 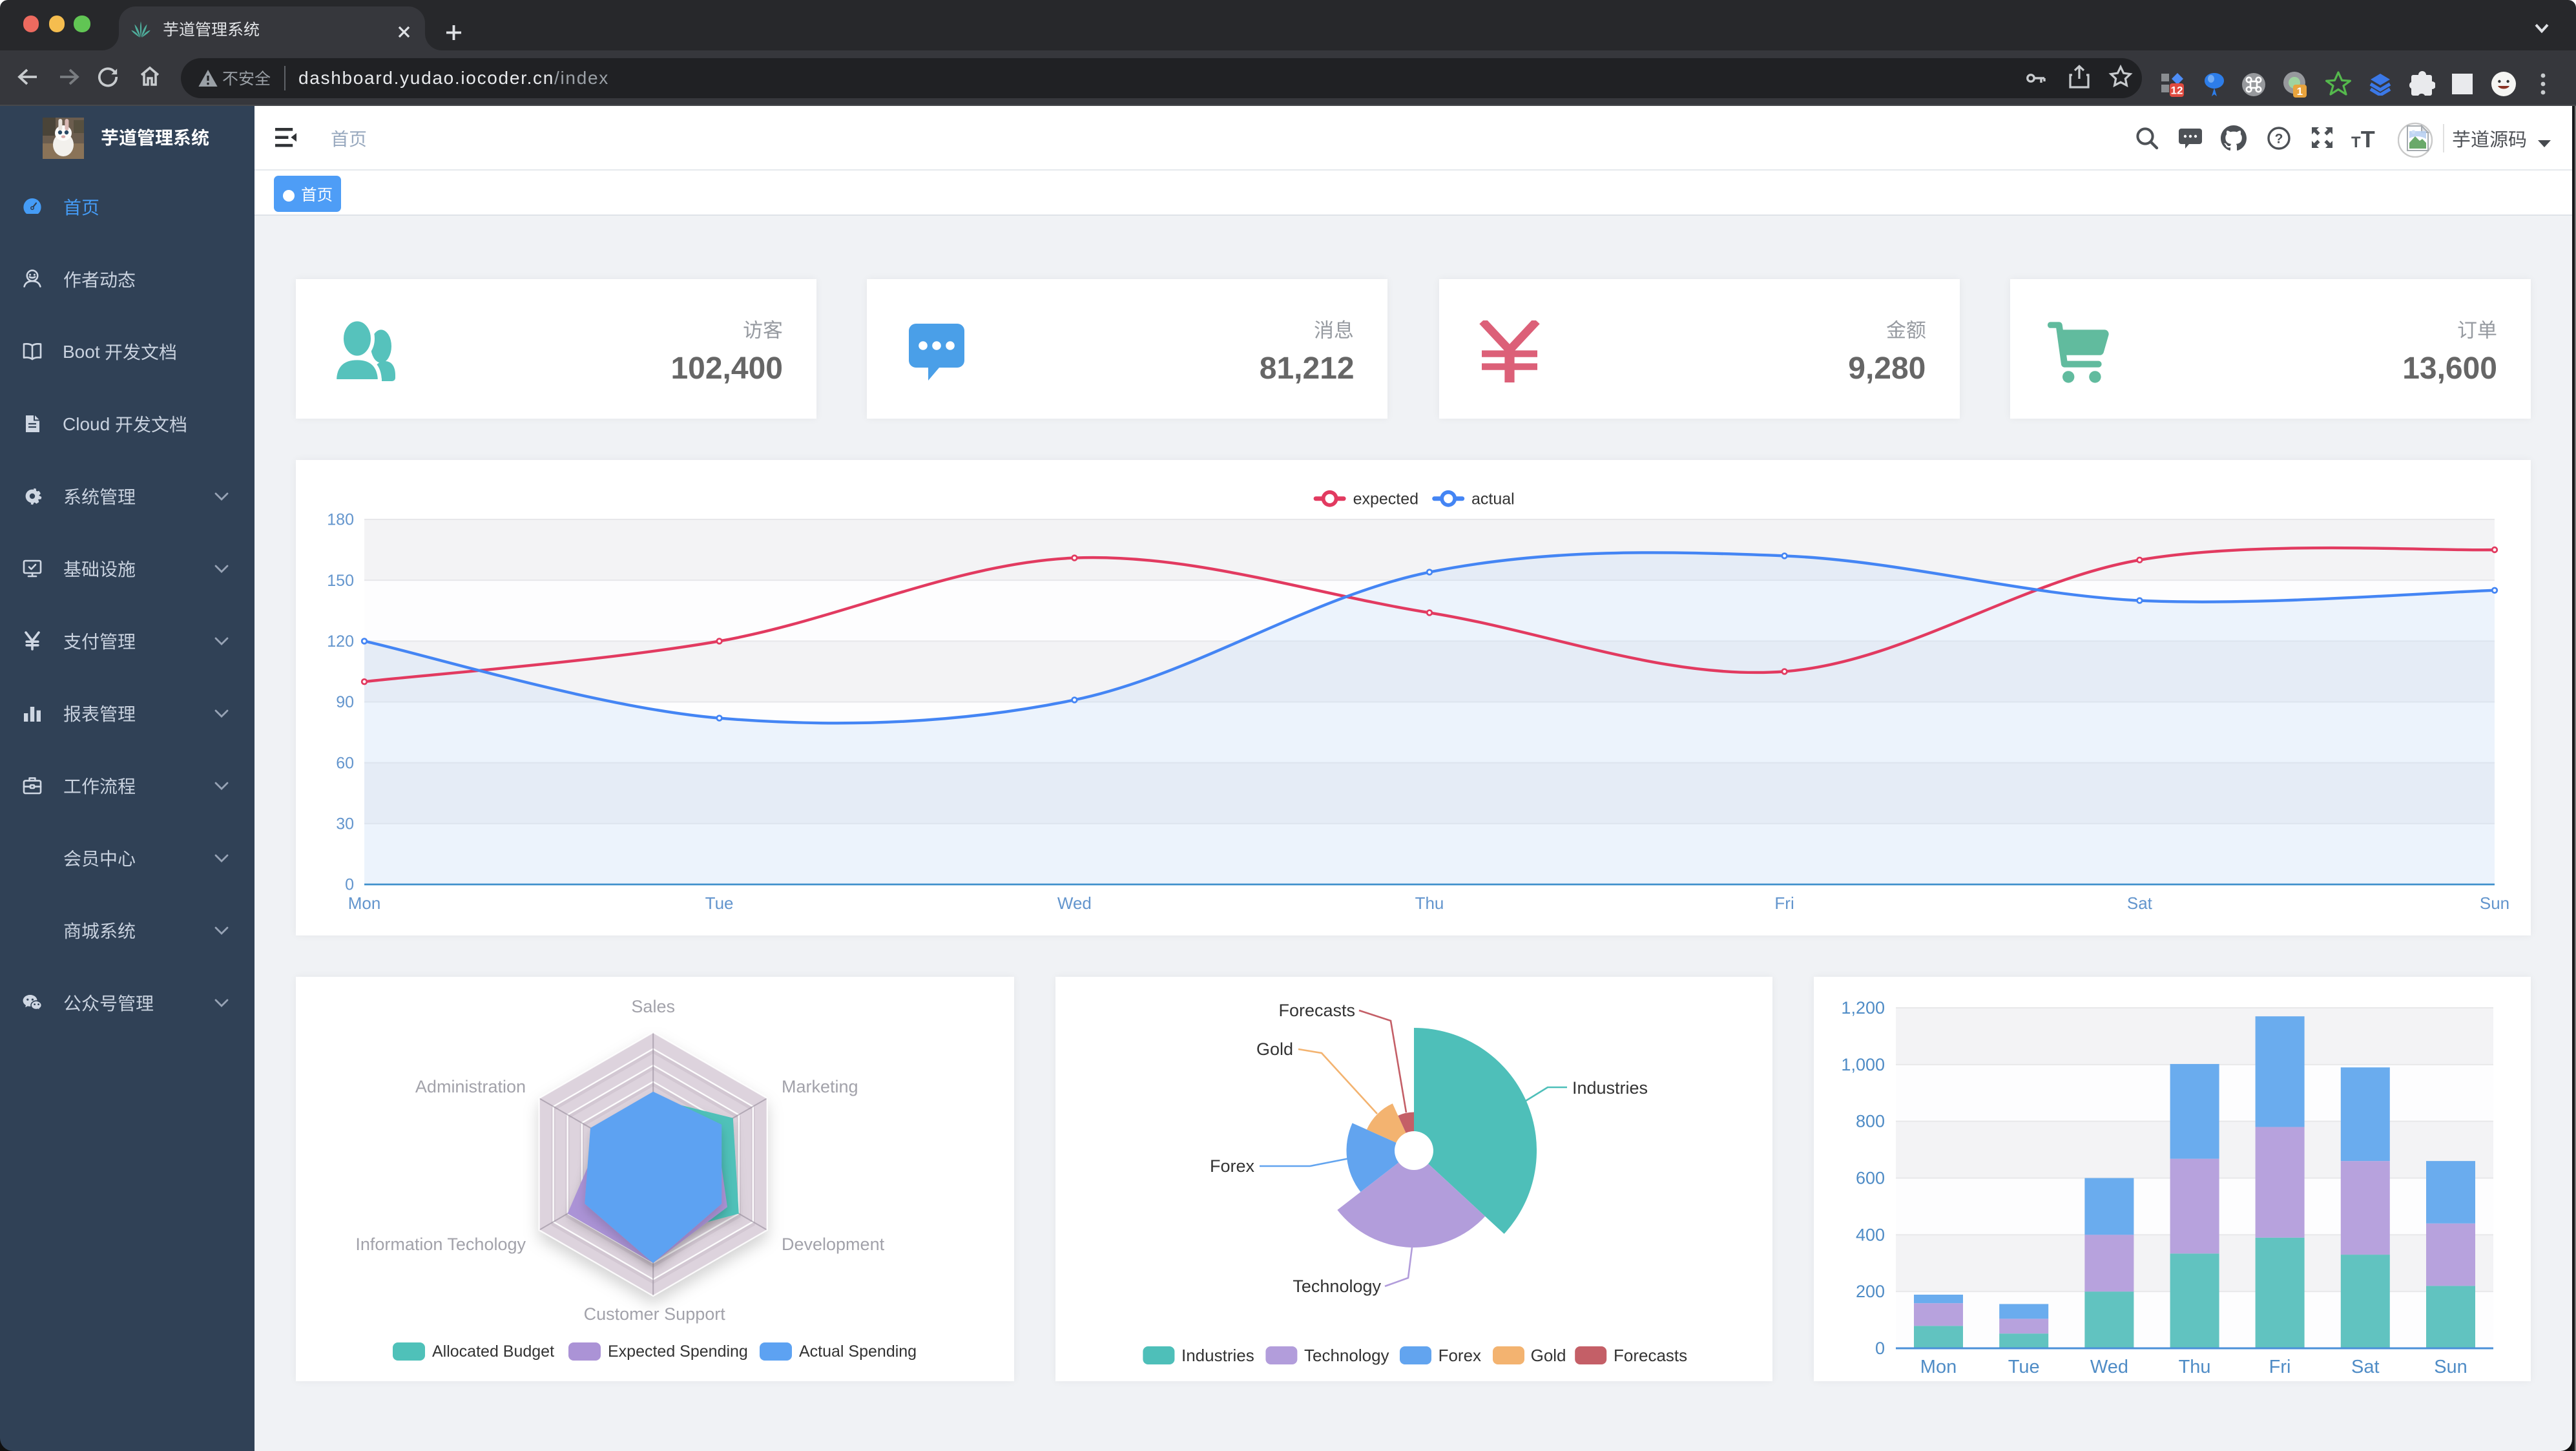 I want to click on svg-text: Sales, so click(x=653, y=1006).